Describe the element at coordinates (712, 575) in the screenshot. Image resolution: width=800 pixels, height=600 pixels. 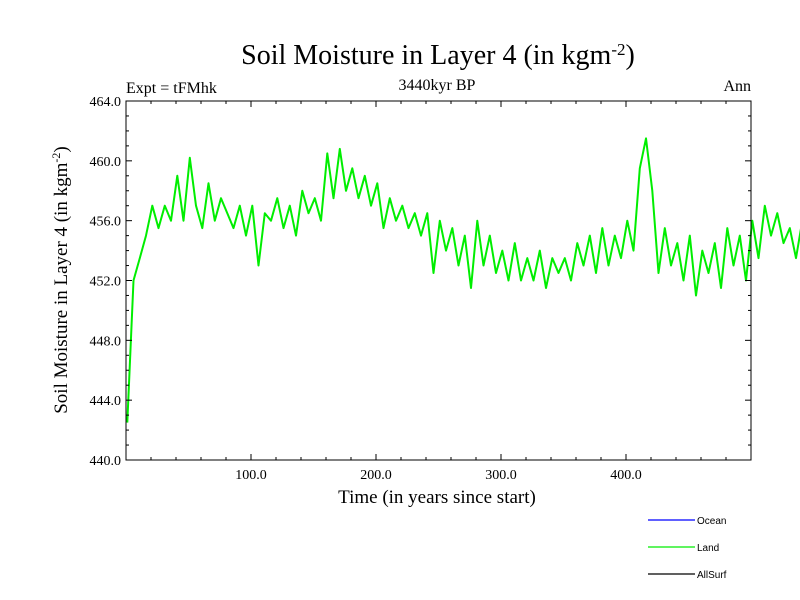
I see `legend-label-allsurf: AllSurf` at that location.